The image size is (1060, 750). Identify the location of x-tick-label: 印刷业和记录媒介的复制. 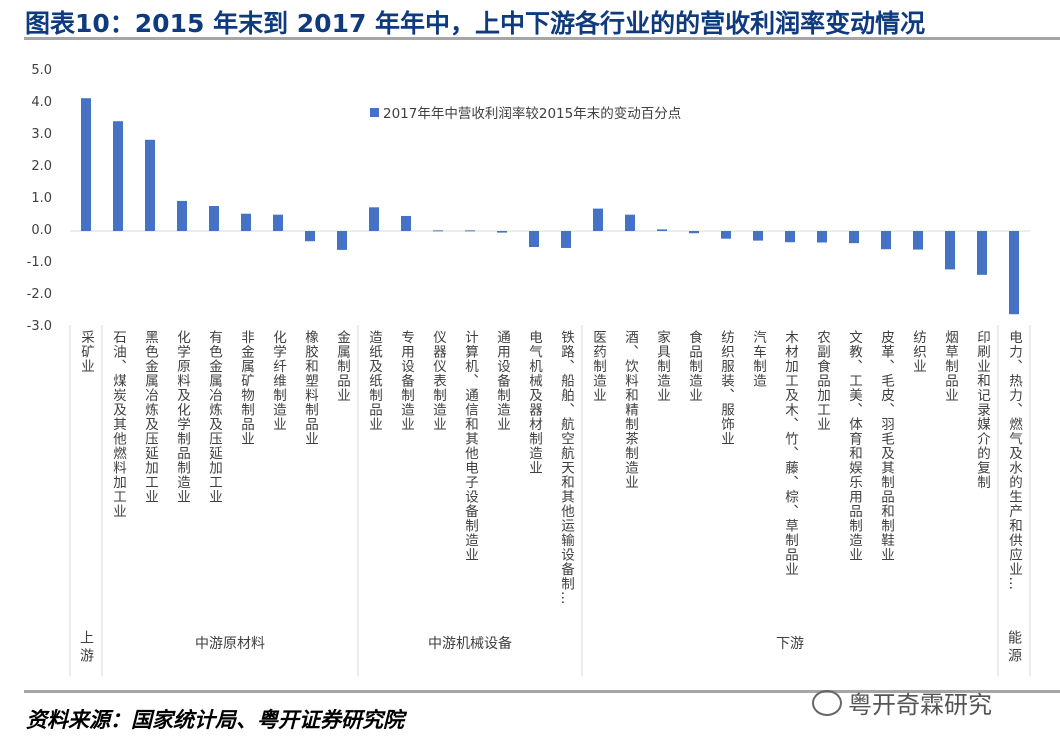
(982, 410).